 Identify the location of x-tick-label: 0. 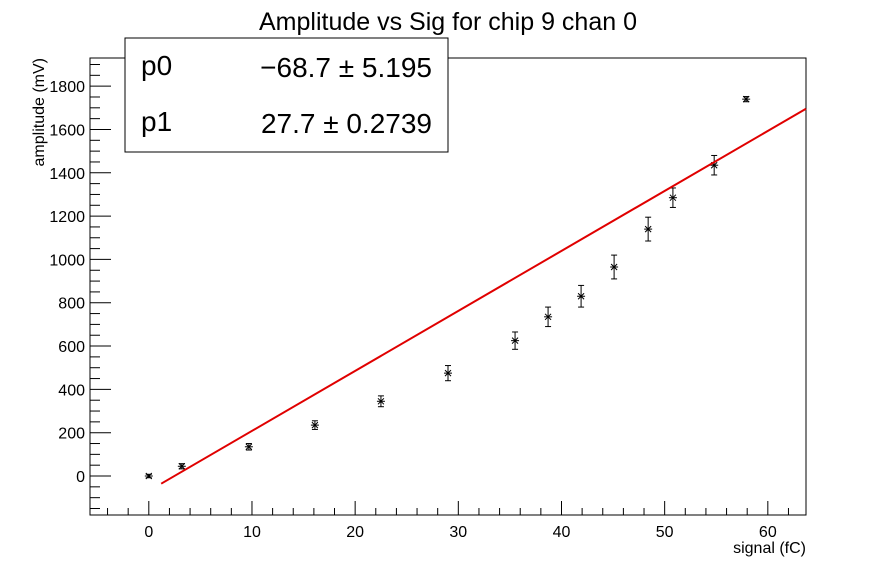
(148, 532).